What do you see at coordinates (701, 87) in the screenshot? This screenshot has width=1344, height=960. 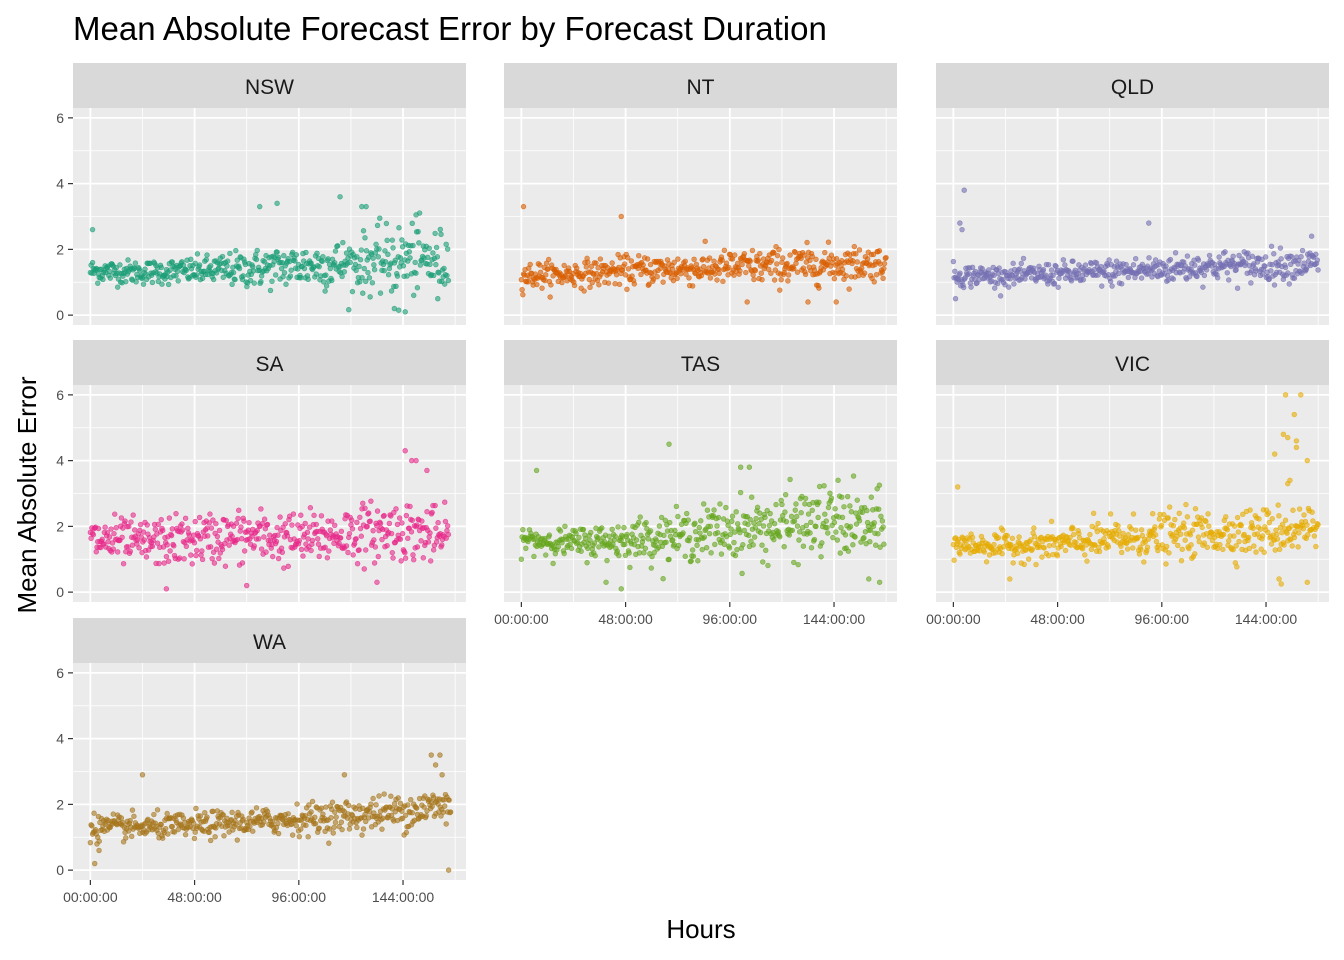 I see `facet-strip-label: NT` at bounding box center [701, 87].